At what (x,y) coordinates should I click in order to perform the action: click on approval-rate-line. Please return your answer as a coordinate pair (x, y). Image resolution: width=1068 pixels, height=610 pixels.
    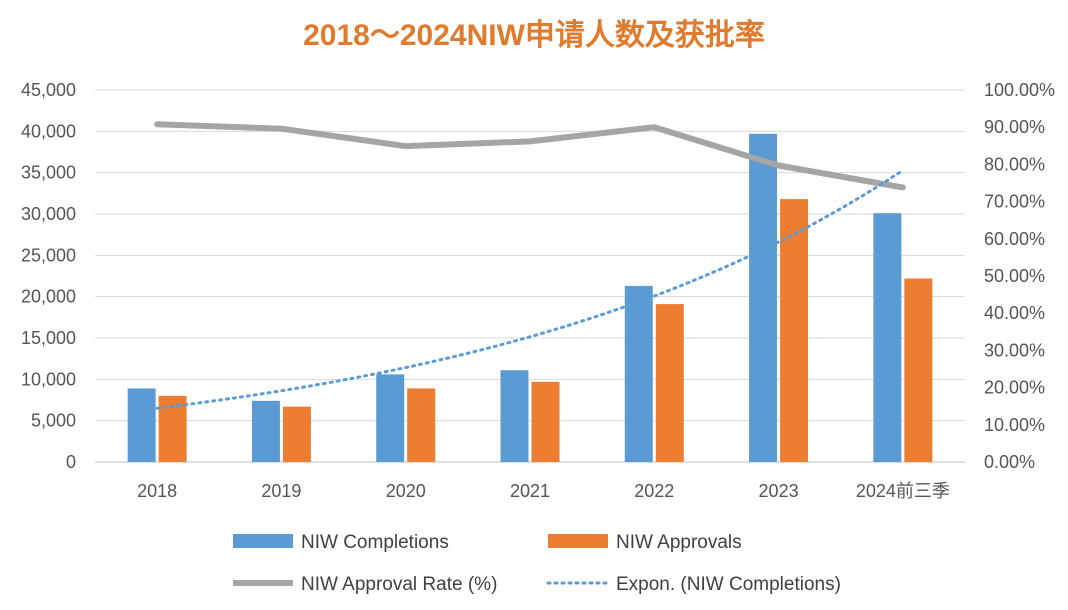
    Looking at the image, I should click on (530, 156).